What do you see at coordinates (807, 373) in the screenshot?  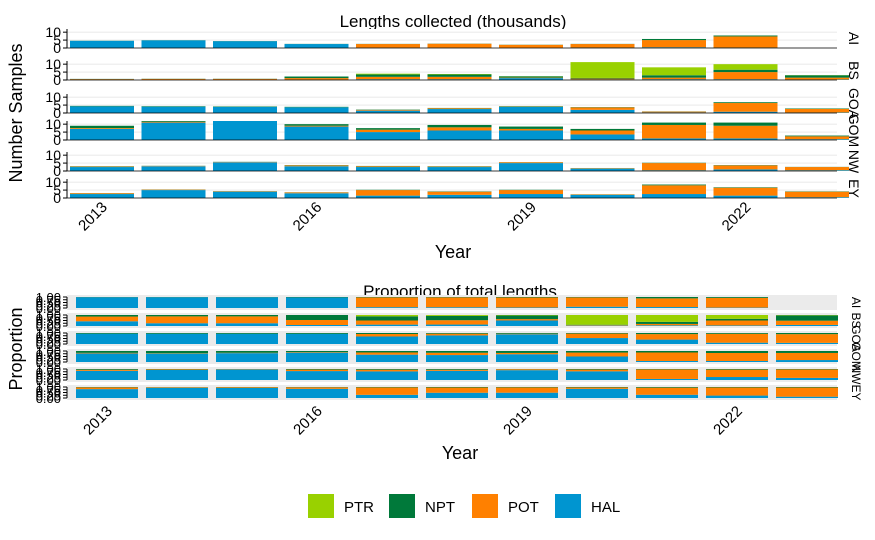 I see `pbar-nw-2023-pot` at bounding box center [807, 373].